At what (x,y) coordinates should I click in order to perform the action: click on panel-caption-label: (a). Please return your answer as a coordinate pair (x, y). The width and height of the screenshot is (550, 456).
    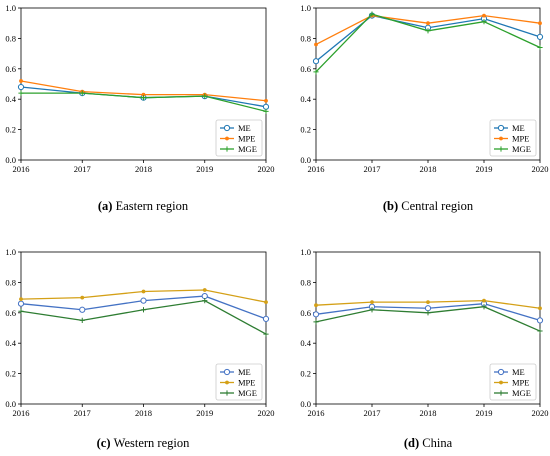
    Looking at the image, I should click on (107, 206).